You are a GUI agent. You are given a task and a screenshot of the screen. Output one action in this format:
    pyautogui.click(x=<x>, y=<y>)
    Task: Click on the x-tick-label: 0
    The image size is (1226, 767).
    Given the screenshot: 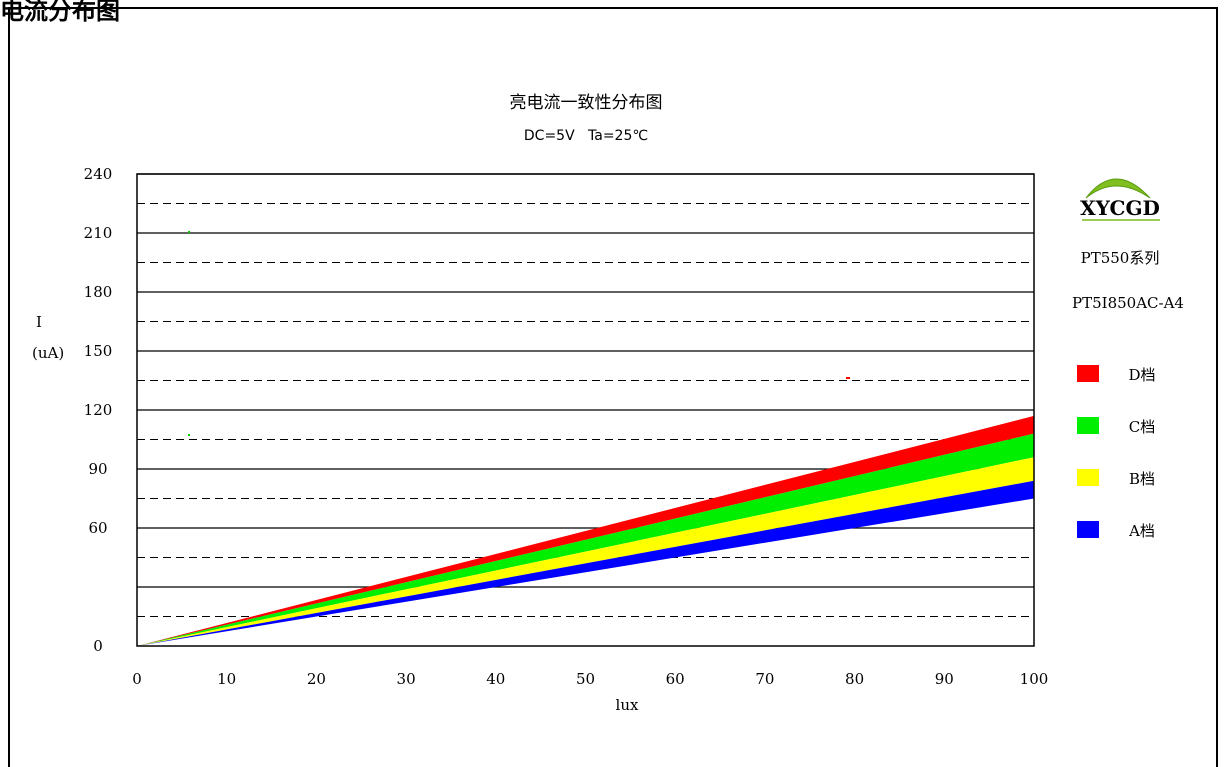 What is the action you would take?
    pyautogui.click(x=137, y=679)
    